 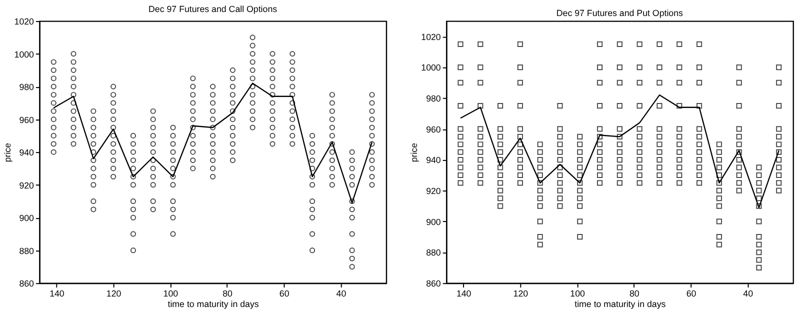 What do you see at coordinates (620, 13) in the screenshot?
I see `chart-title: Dec 97 Futures and Put Options` at bounding box center [620, 13].